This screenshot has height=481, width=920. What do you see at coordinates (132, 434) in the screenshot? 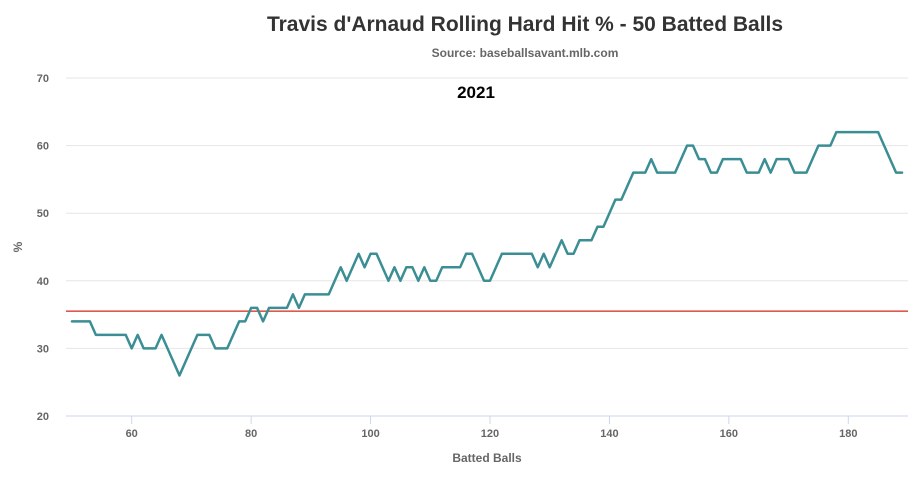
I see `x-tick-label: 60` at bounding box center [132, 434].